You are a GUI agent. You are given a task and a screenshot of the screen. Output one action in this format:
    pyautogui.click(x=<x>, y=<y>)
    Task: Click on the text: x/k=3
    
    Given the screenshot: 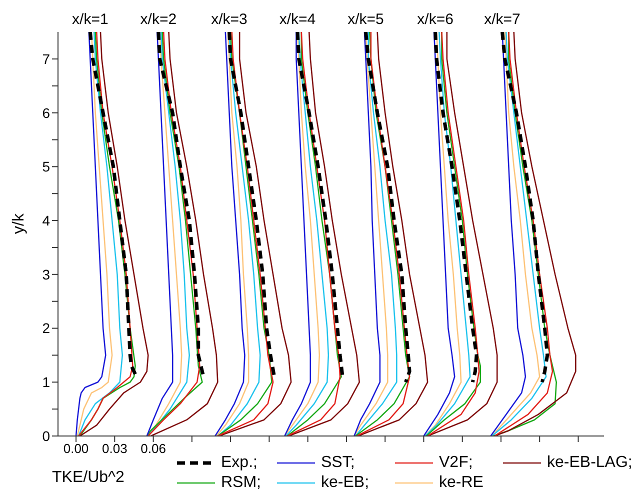 What is the action you would take?
    pyautogui.click(x=229, y=19)
    